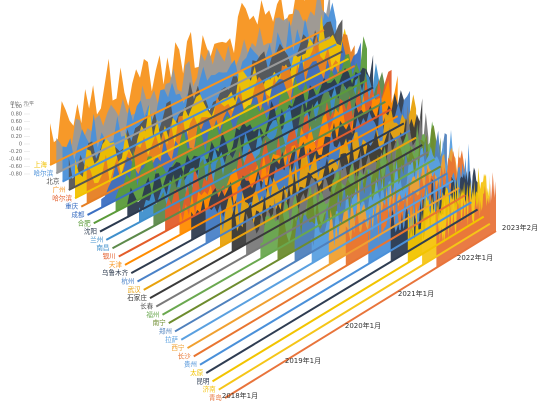  Describe the element at coordinates (72, 206) in the screenshot. I see `series-label: 重庆` at that location.